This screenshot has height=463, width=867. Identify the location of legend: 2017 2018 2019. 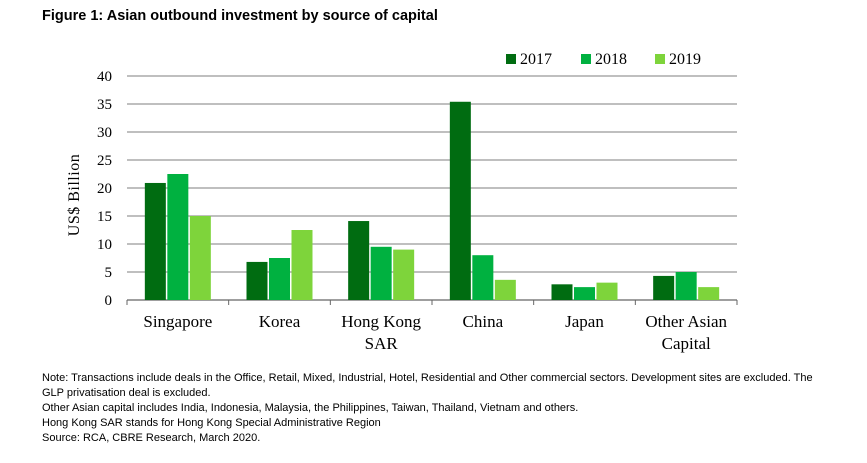
(603, 59).